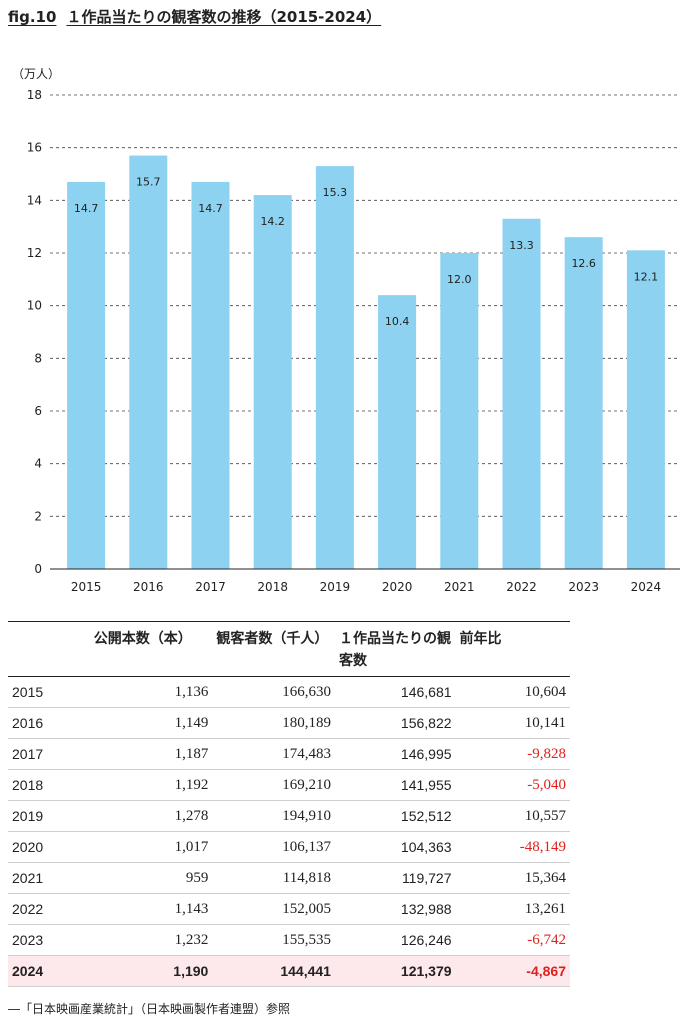 This screenshot has height=1024, width=684. What do you see at coordinates (512, 723) in the screenshot?
I see `cell-yoy: 10,141` at bounding box center [512, 723].